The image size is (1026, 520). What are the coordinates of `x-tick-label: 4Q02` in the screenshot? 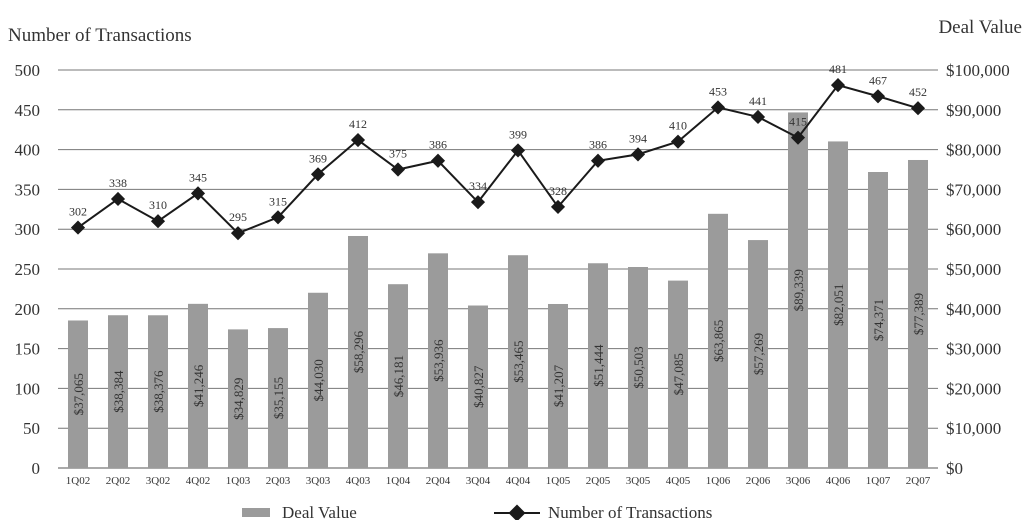 It's located at (198, 481).